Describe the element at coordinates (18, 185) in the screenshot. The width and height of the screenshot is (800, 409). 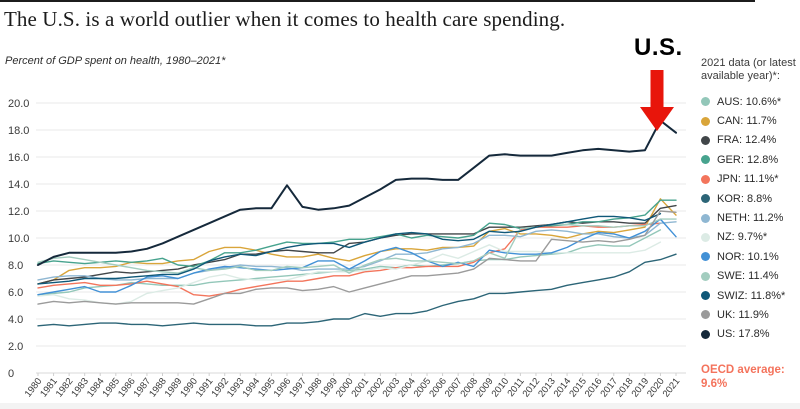
I see `y-axis-tick-label: 14.0` at that location.